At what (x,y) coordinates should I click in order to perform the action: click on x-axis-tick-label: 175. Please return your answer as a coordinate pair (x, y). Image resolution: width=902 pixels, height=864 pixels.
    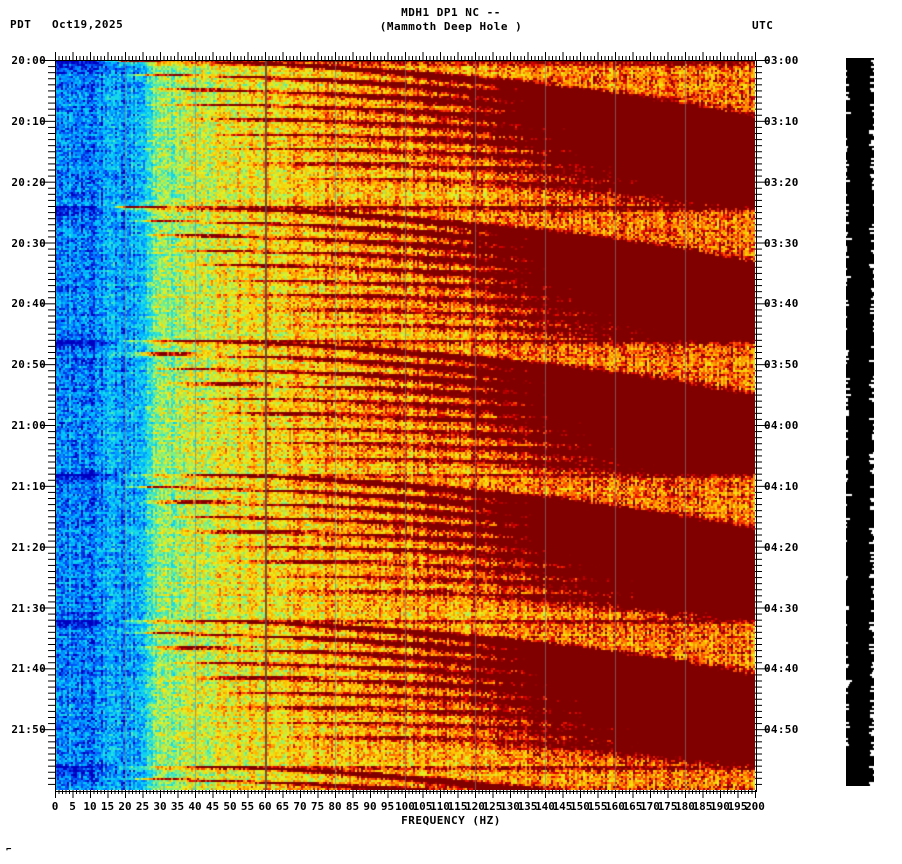
    Looking at the image, I should click on (667, 806).